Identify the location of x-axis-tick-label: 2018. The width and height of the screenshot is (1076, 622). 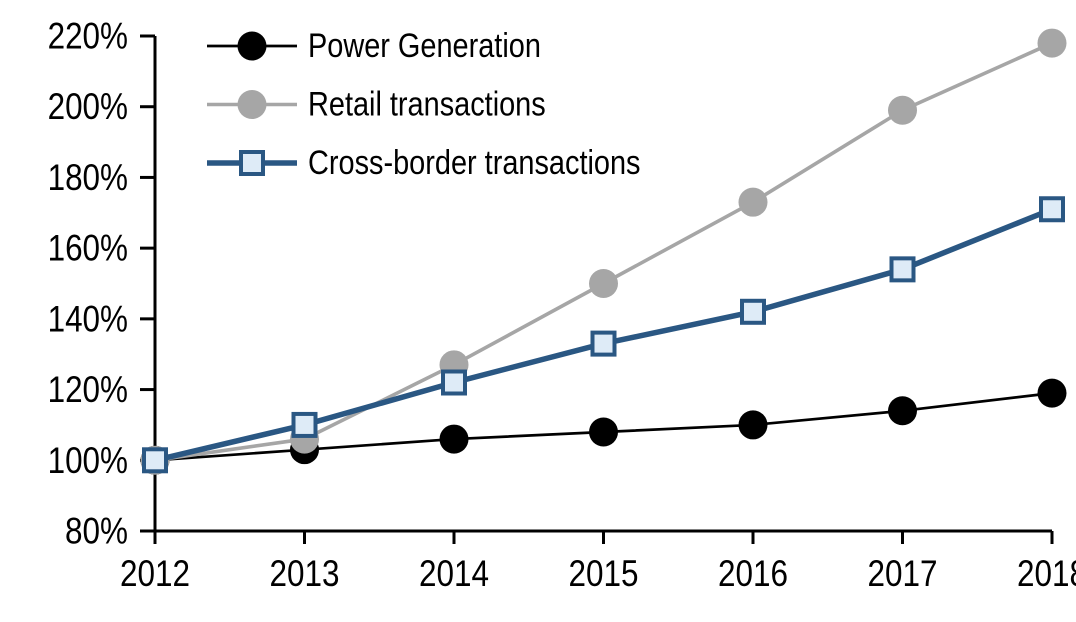
(1046, 573).